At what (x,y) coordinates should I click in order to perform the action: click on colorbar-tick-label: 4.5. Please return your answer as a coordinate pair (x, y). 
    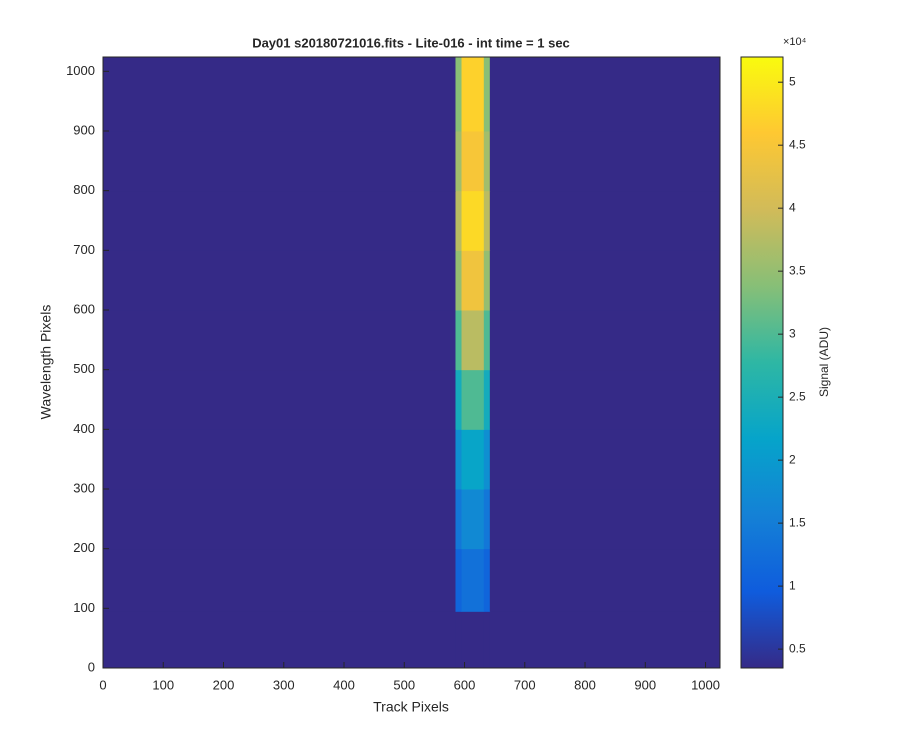
    Looking at the image, I should click on (797, 144).